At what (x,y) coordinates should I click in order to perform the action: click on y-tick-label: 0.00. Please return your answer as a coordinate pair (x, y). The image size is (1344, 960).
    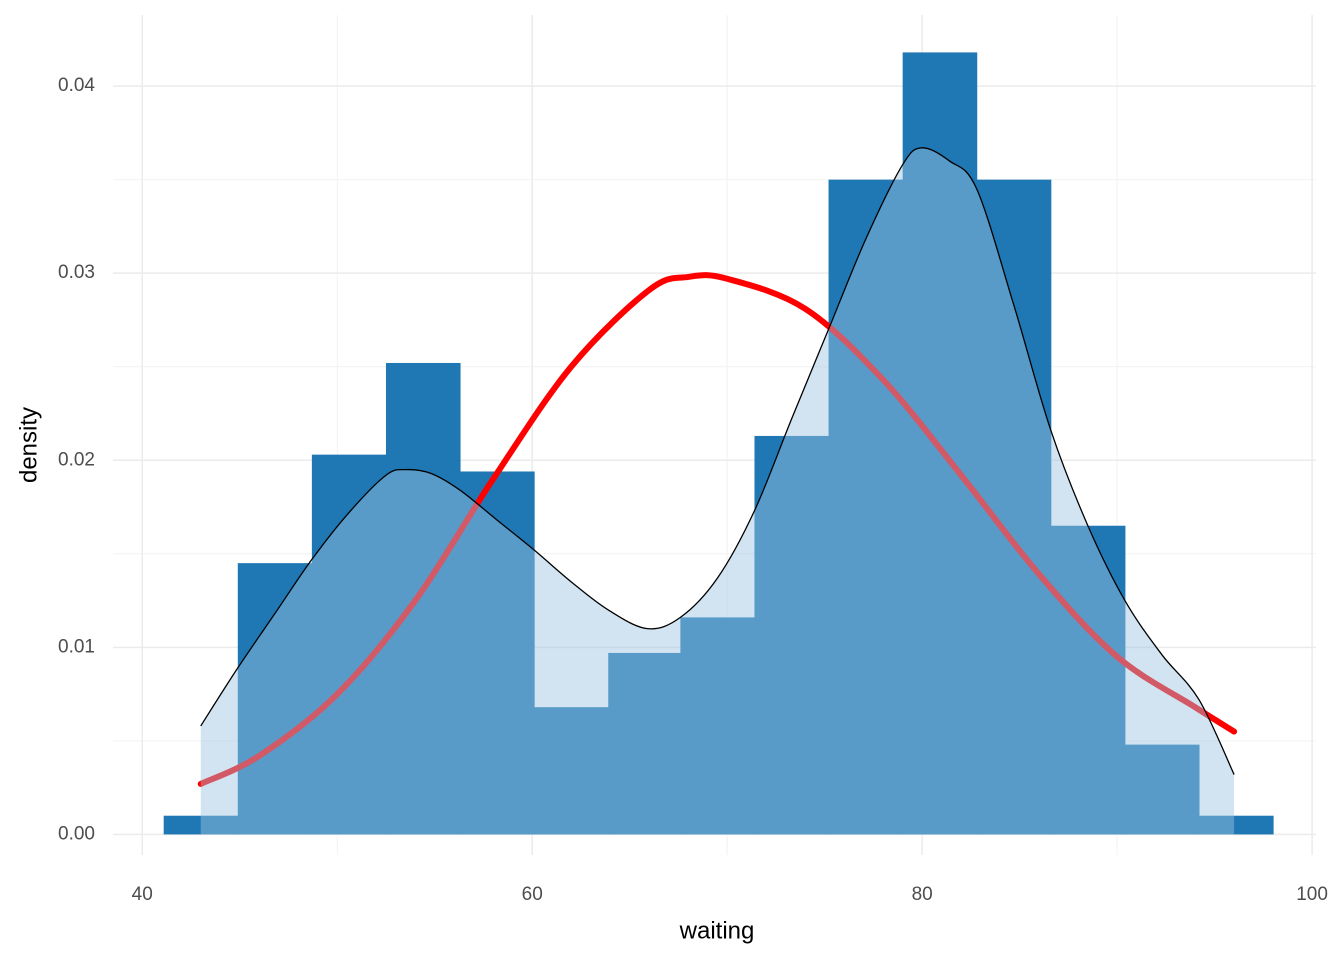
    Looking at the image, I should click on (76, 833).